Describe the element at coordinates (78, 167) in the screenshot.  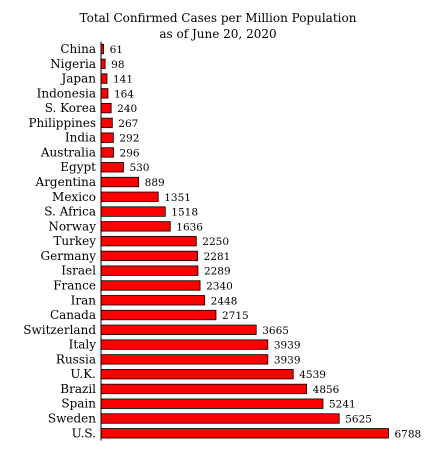
I see `category-label-egypt: Egypt` at that location.